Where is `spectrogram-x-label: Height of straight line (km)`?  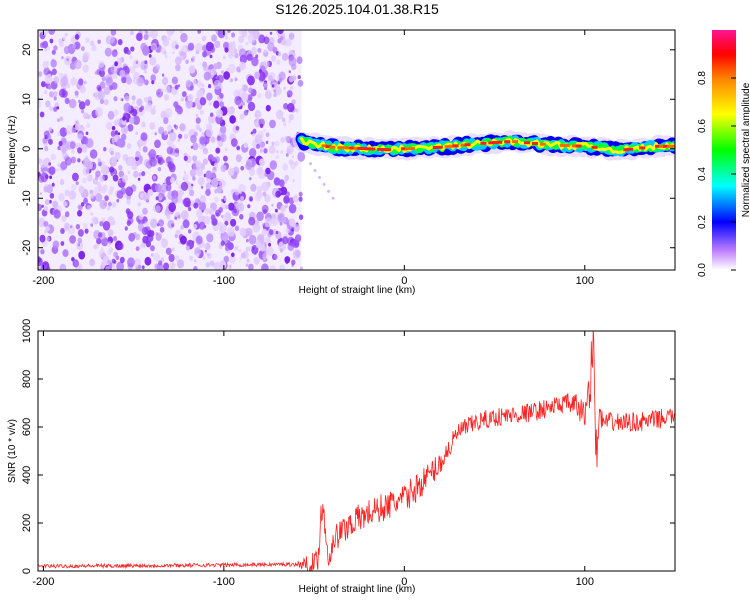 spectrogram-x-label: Height of straight line (km) is located at coordinates (357, 290).